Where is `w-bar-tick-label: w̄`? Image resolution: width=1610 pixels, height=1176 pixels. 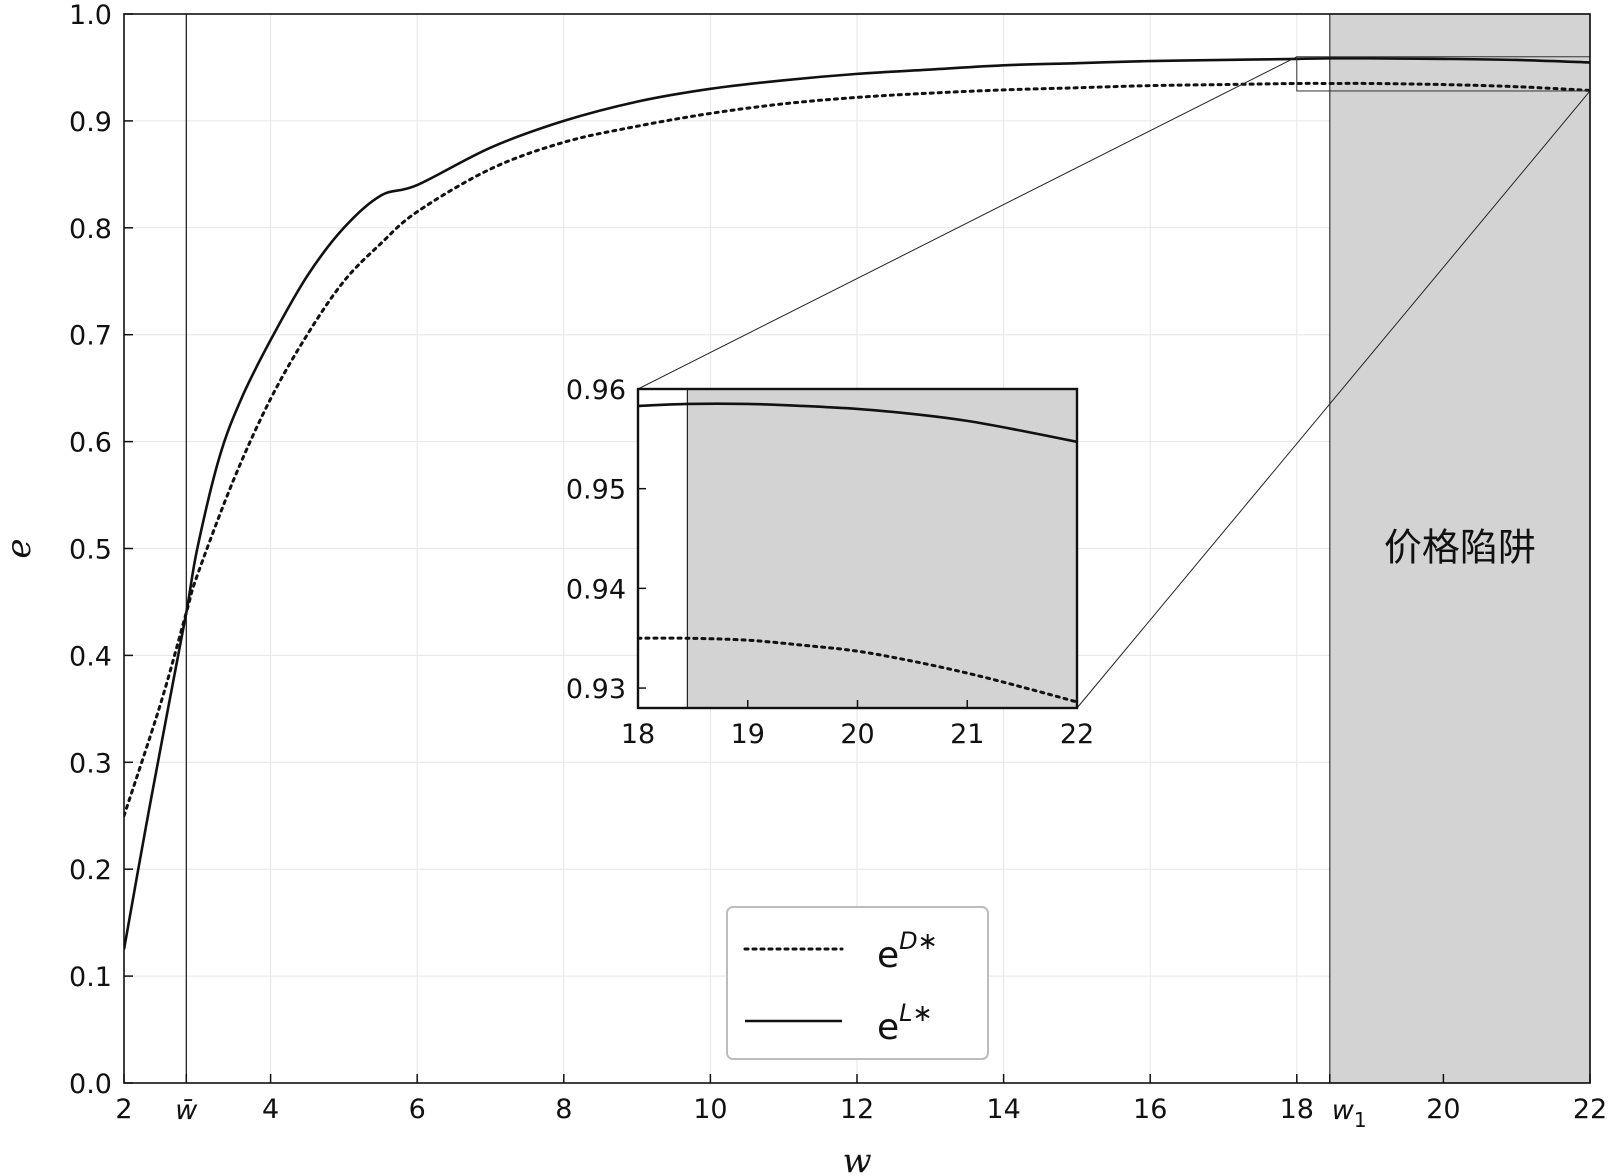
w-bar-tick-label: w̄ is located at coordinates (186, 1110).